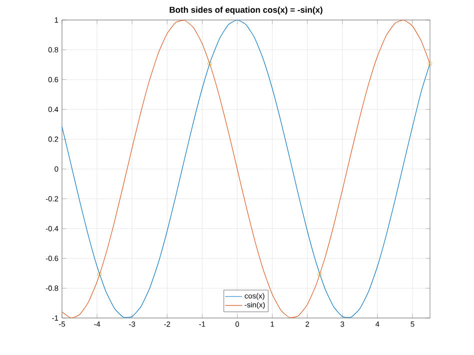  I want to click on chart-title: Both sides of equation cos(x) = -sin(x), so click(246, 10).